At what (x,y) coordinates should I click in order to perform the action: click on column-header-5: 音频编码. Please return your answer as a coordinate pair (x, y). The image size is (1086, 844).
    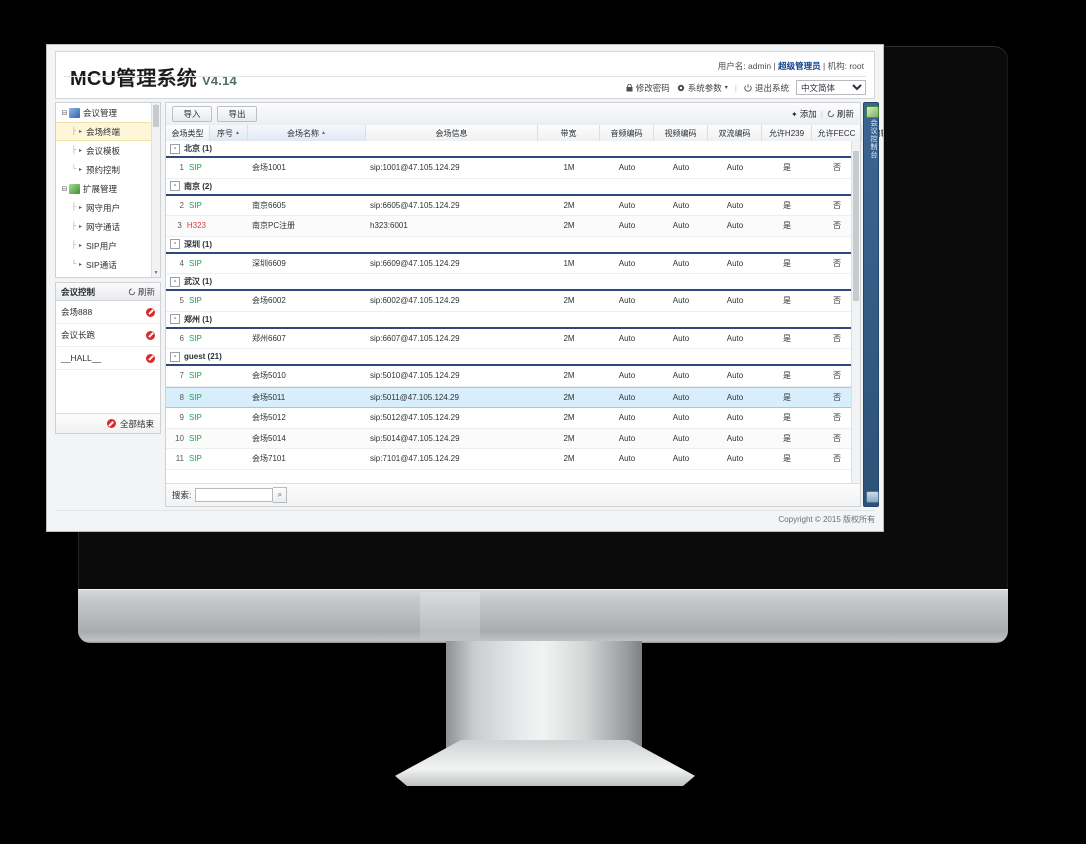
    Looking at the image, I should click on (627, 133).